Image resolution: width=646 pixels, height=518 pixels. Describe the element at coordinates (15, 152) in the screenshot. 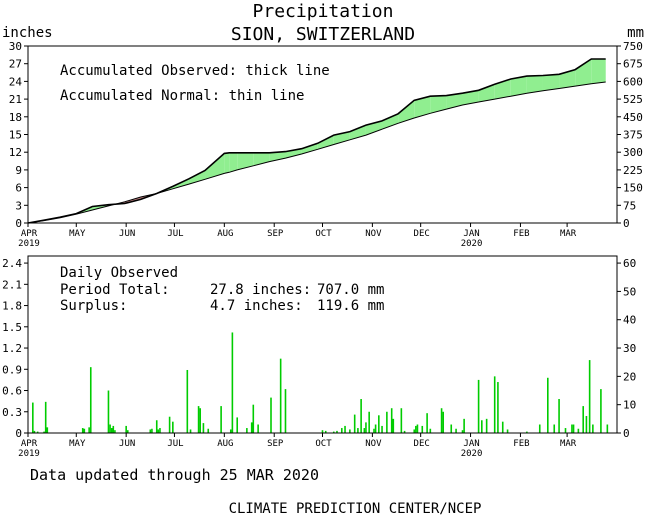

I see `accumulated-left-tick-label: 12` at that location.